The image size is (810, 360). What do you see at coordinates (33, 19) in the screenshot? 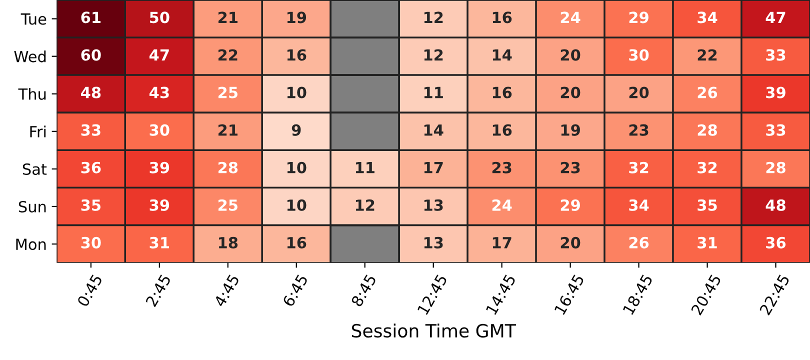
I see `y-tick-label: Tue` at bounding box center [33, 19].